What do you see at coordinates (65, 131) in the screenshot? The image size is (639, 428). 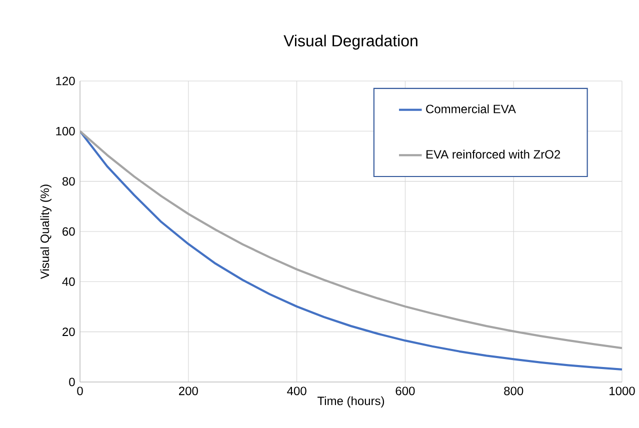 I see `y-tick-label: 100` at bounding box center [65, 131].